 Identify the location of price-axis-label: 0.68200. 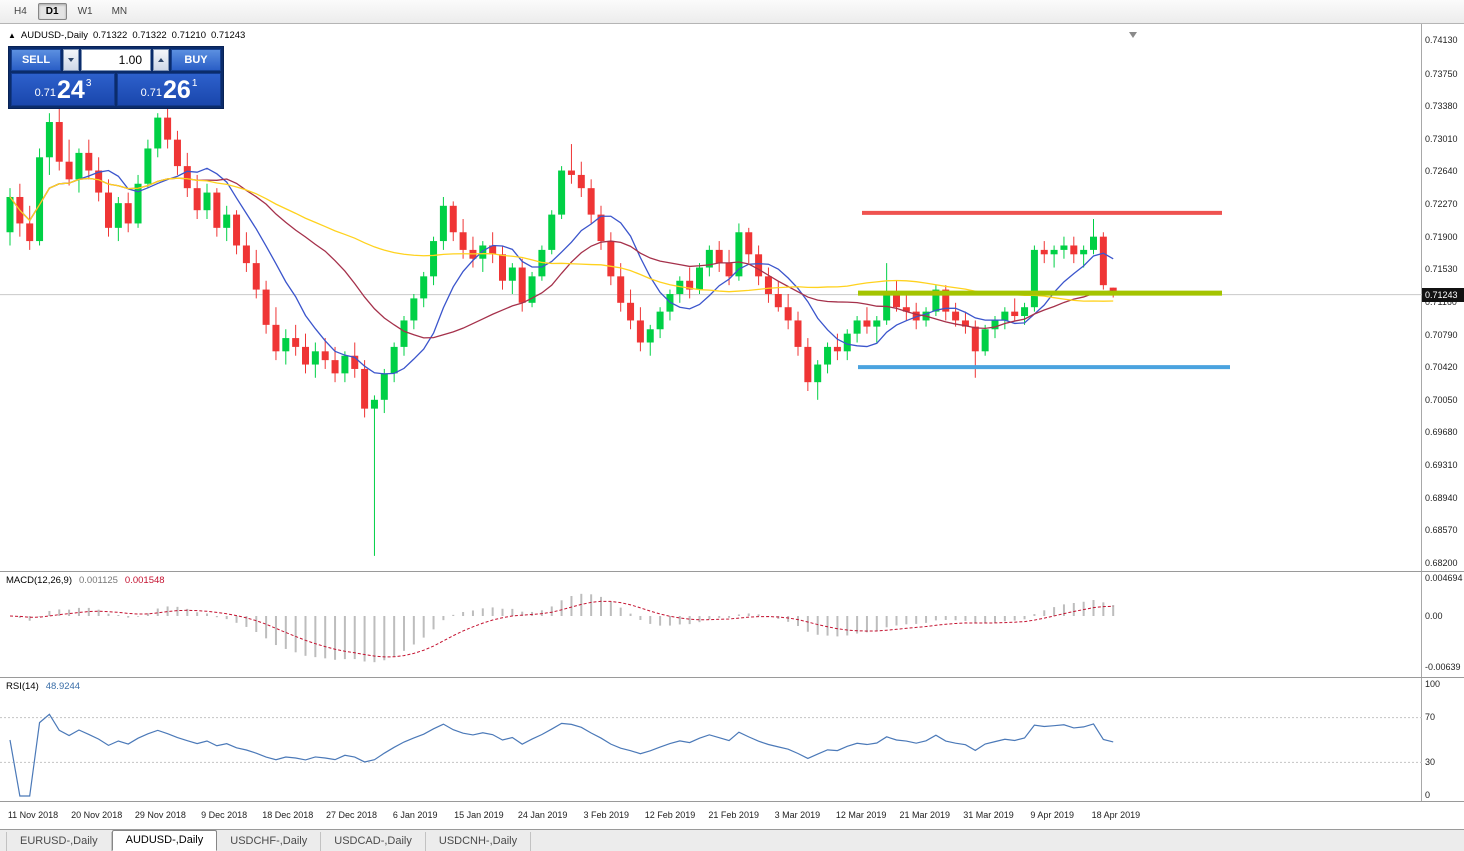
(1441, 562).